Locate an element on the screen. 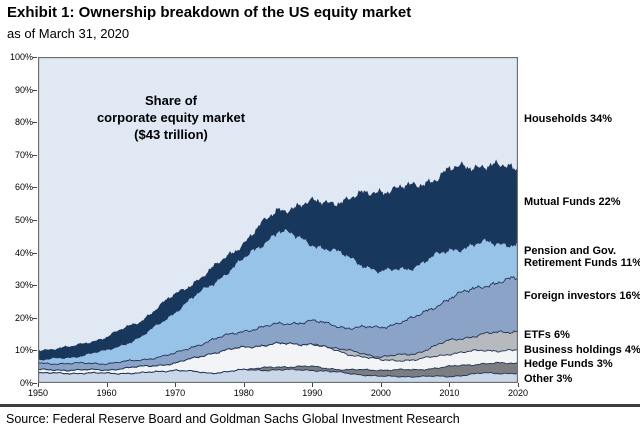 This screenshot has width=640, height=441. annotation-line: Share of is located at coordinates (170, 100).